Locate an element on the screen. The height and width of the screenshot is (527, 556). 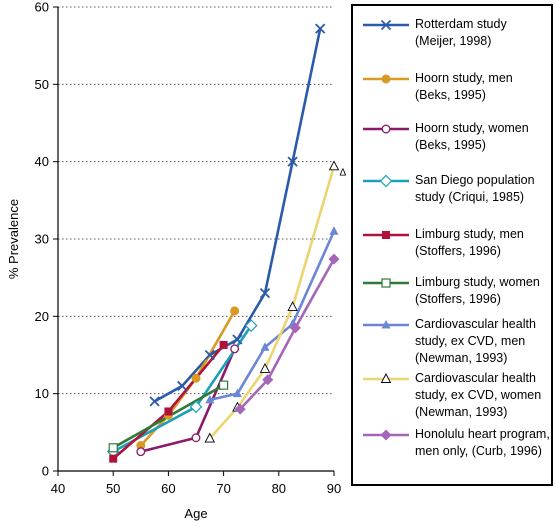
legend-label: Rotterdam study (Meijer, 1998) is located at coordinates (461, 32).